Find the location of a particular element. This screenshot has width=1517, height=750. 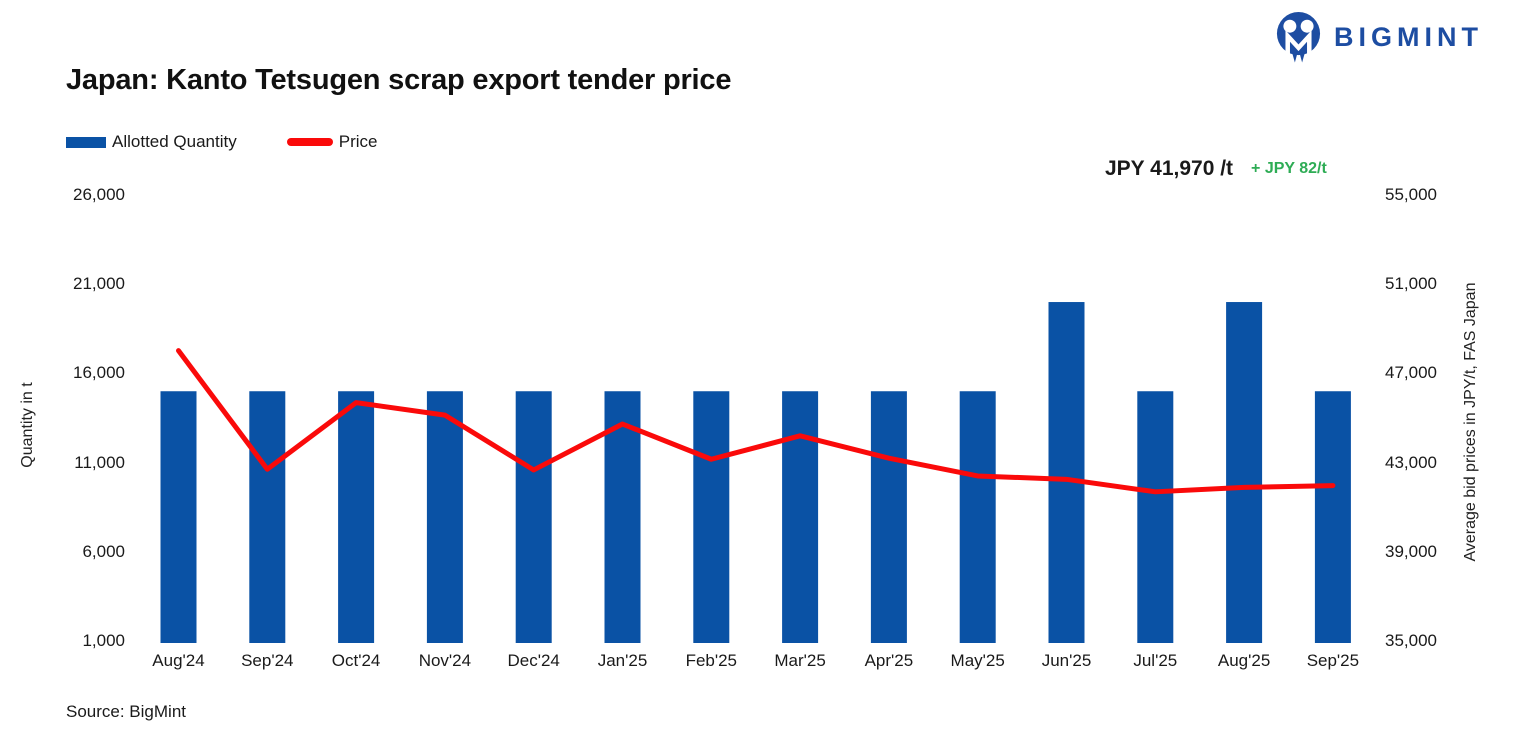

left-axis-tick-6000: 6,000 is located at coordinates (103, 551).